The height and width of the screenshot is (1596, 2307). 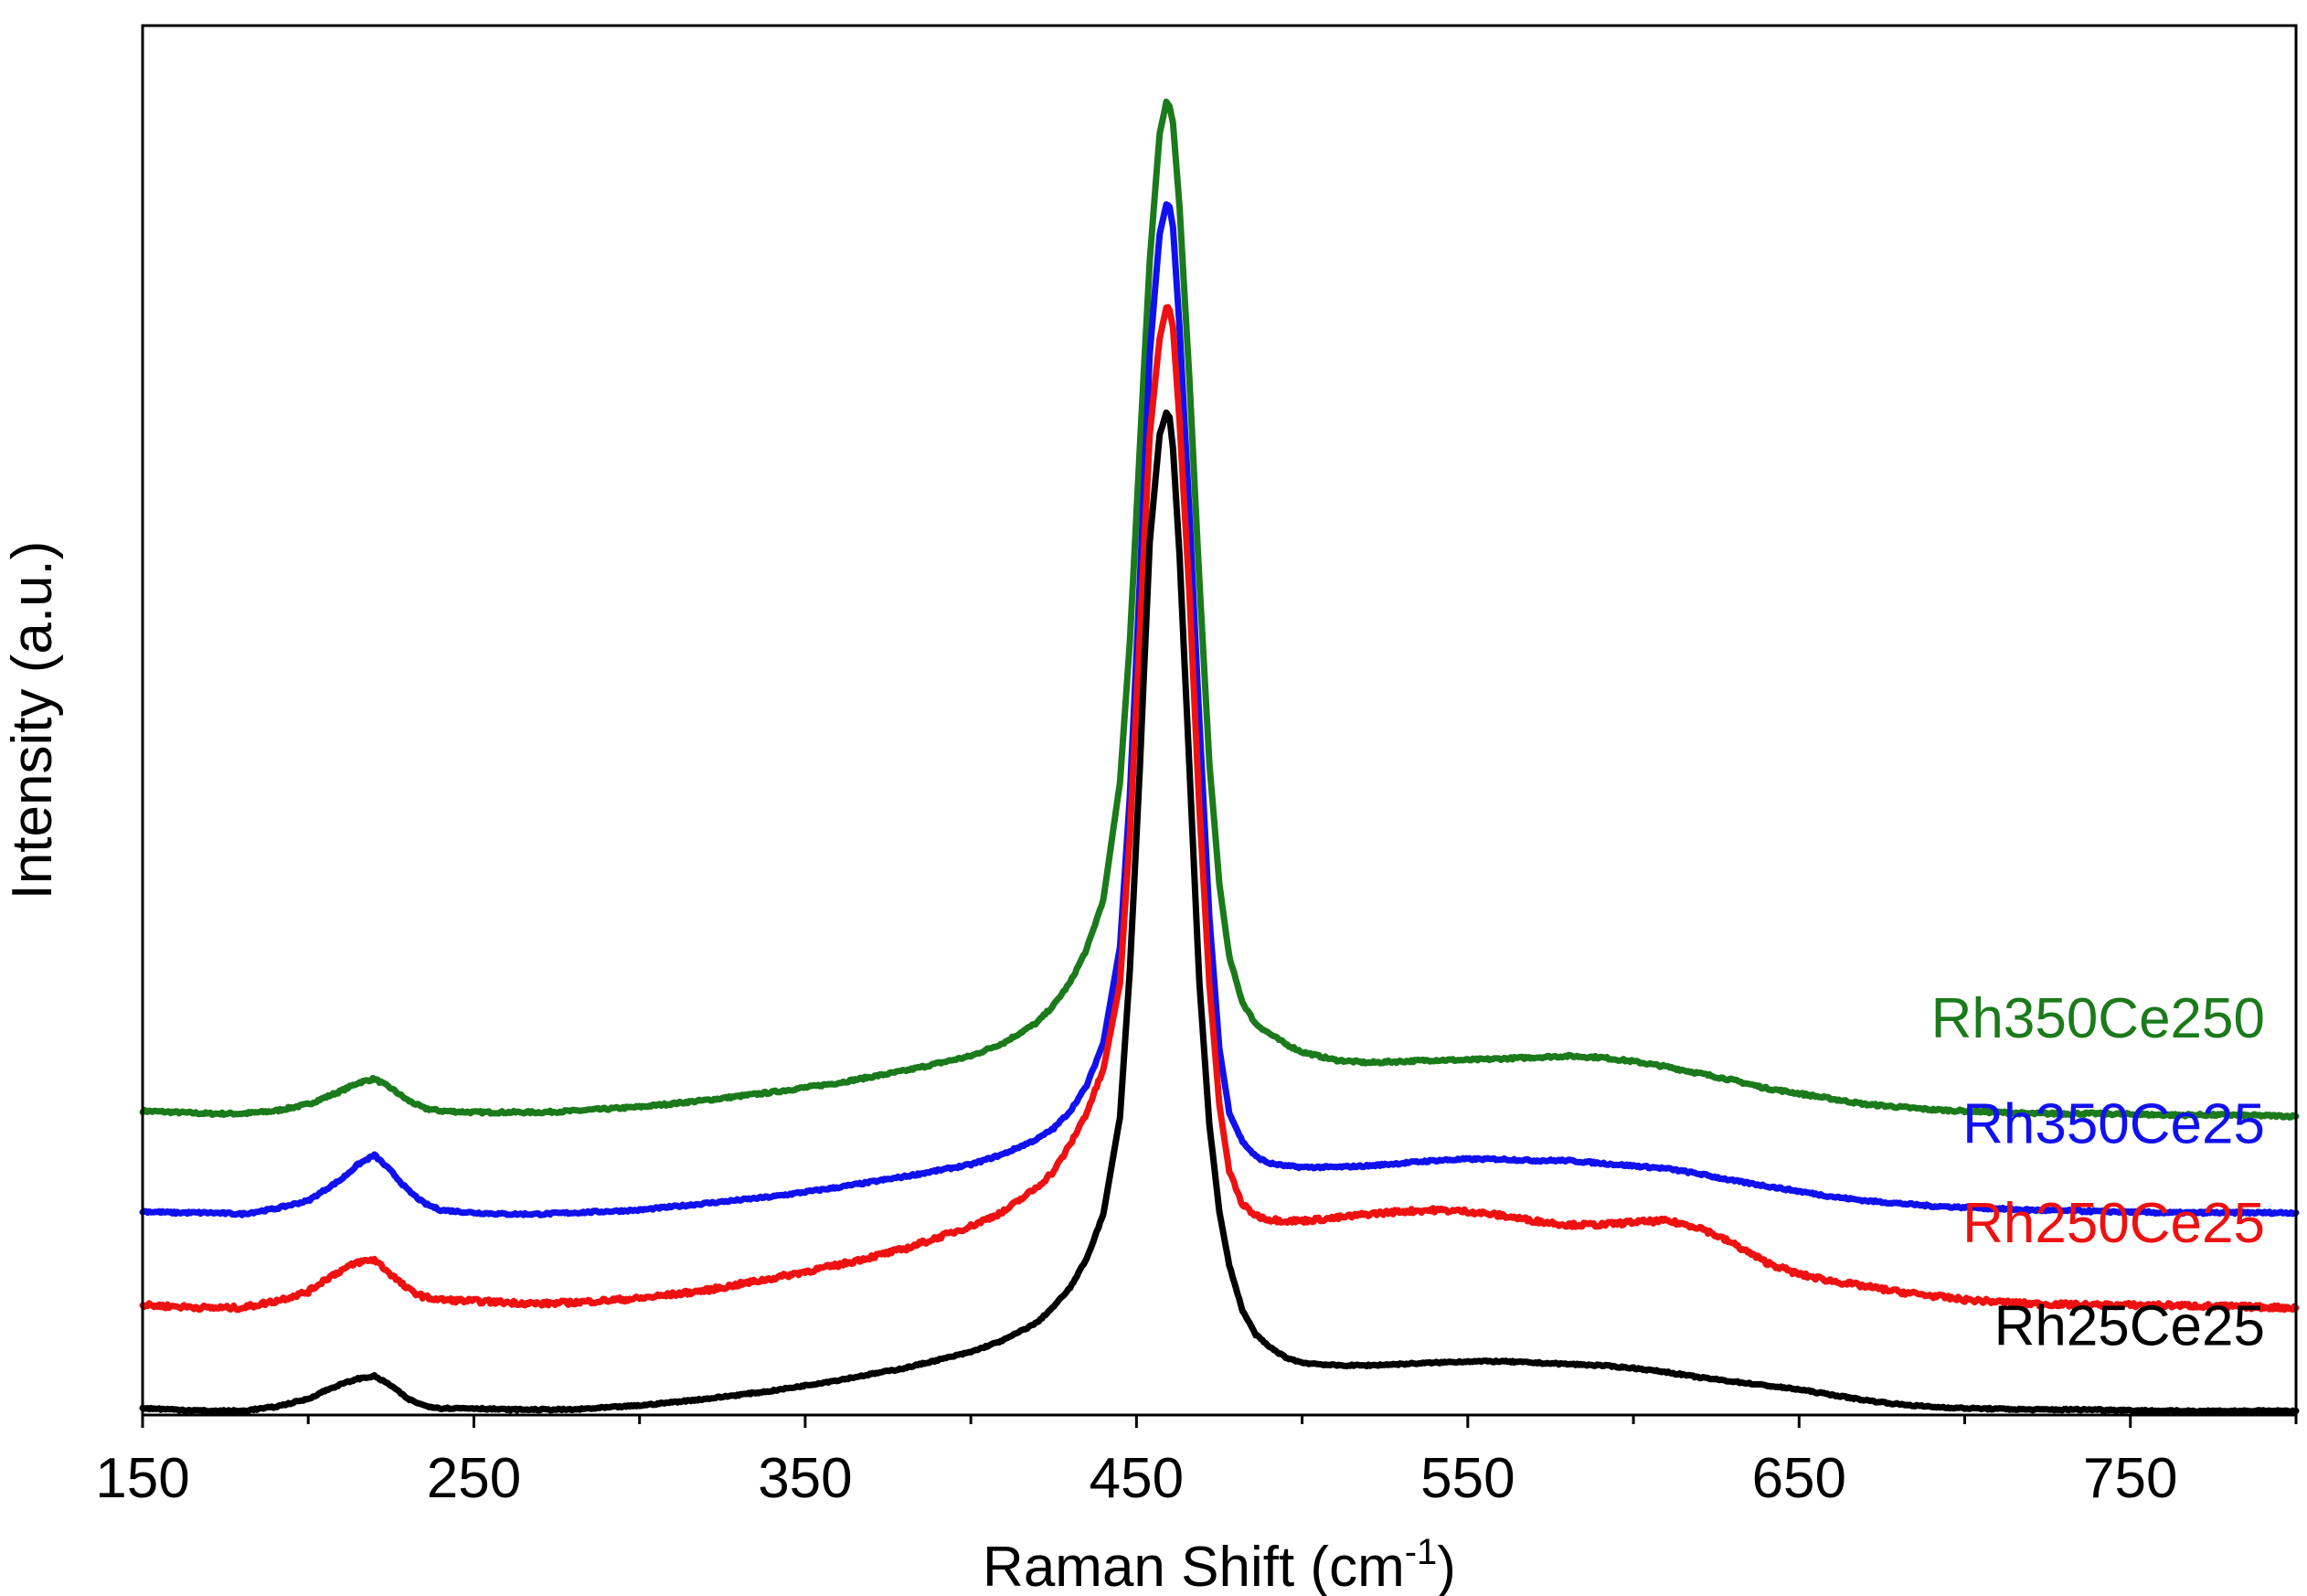 I want to click on series-label-rh350ce250: Rh350Ce250, so click(x=2098, y=1018).